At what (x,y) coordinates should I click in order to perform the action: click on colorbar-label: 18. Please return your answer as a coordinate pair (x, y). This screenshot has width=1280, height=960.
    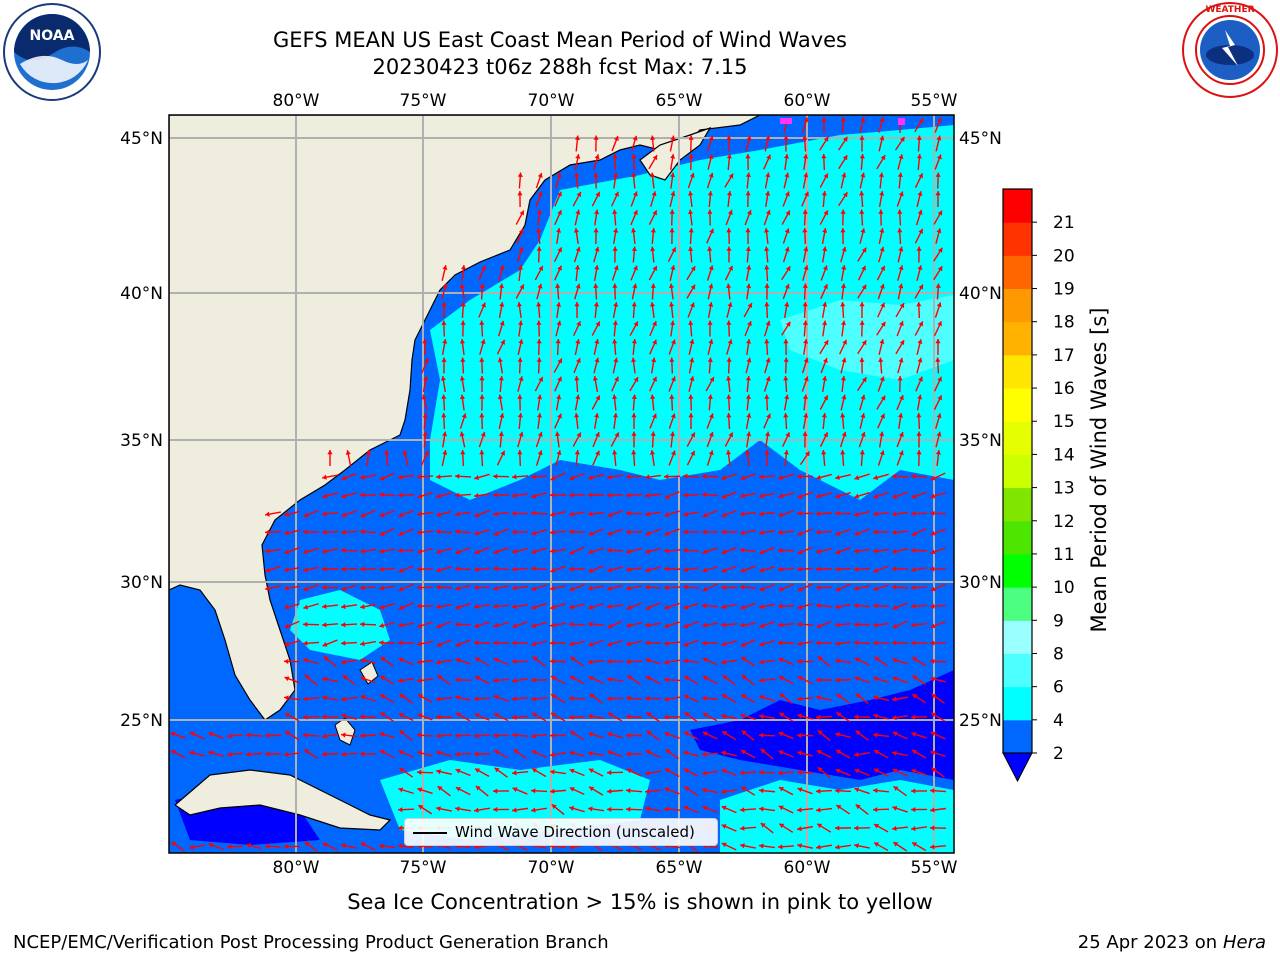
    Looking at the image, I should click on (1064, 323).